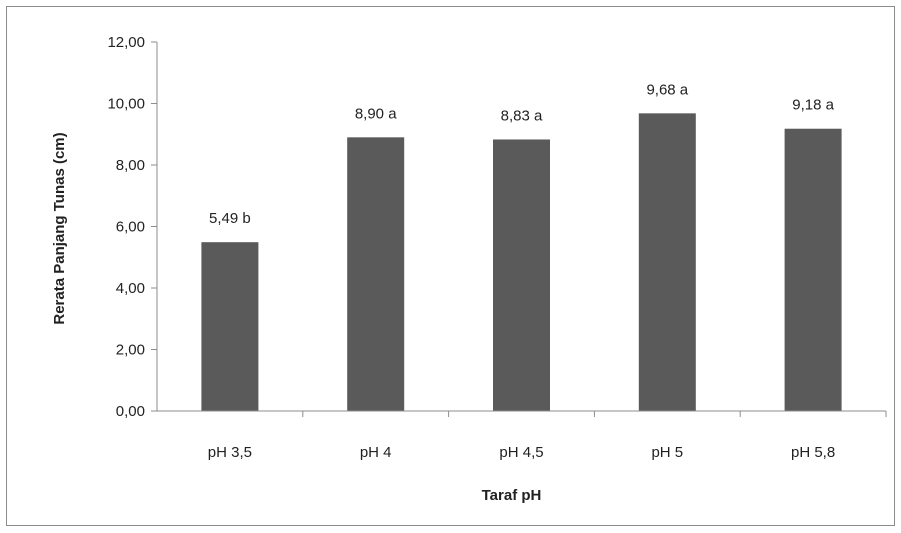  What do you see at coordinates (667, 89) in the screenshot?
I see `data-label: 9,68 a` at bounding box center [667, 89].